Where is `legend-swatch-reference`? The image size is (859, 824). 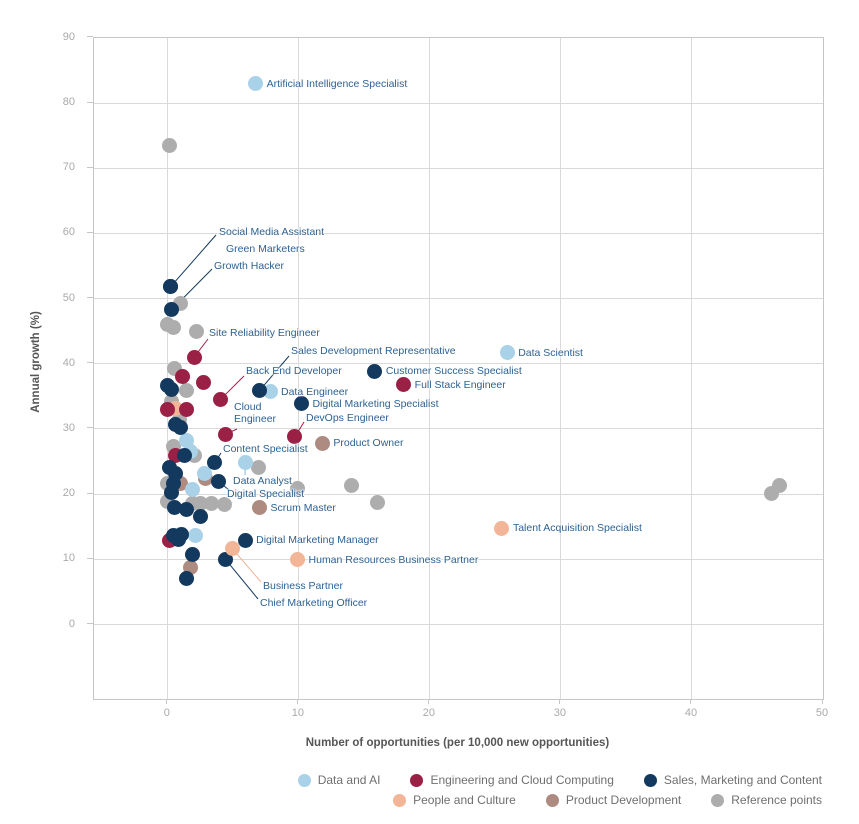 legend-swatch-reference is located at coordinates (718, 800).